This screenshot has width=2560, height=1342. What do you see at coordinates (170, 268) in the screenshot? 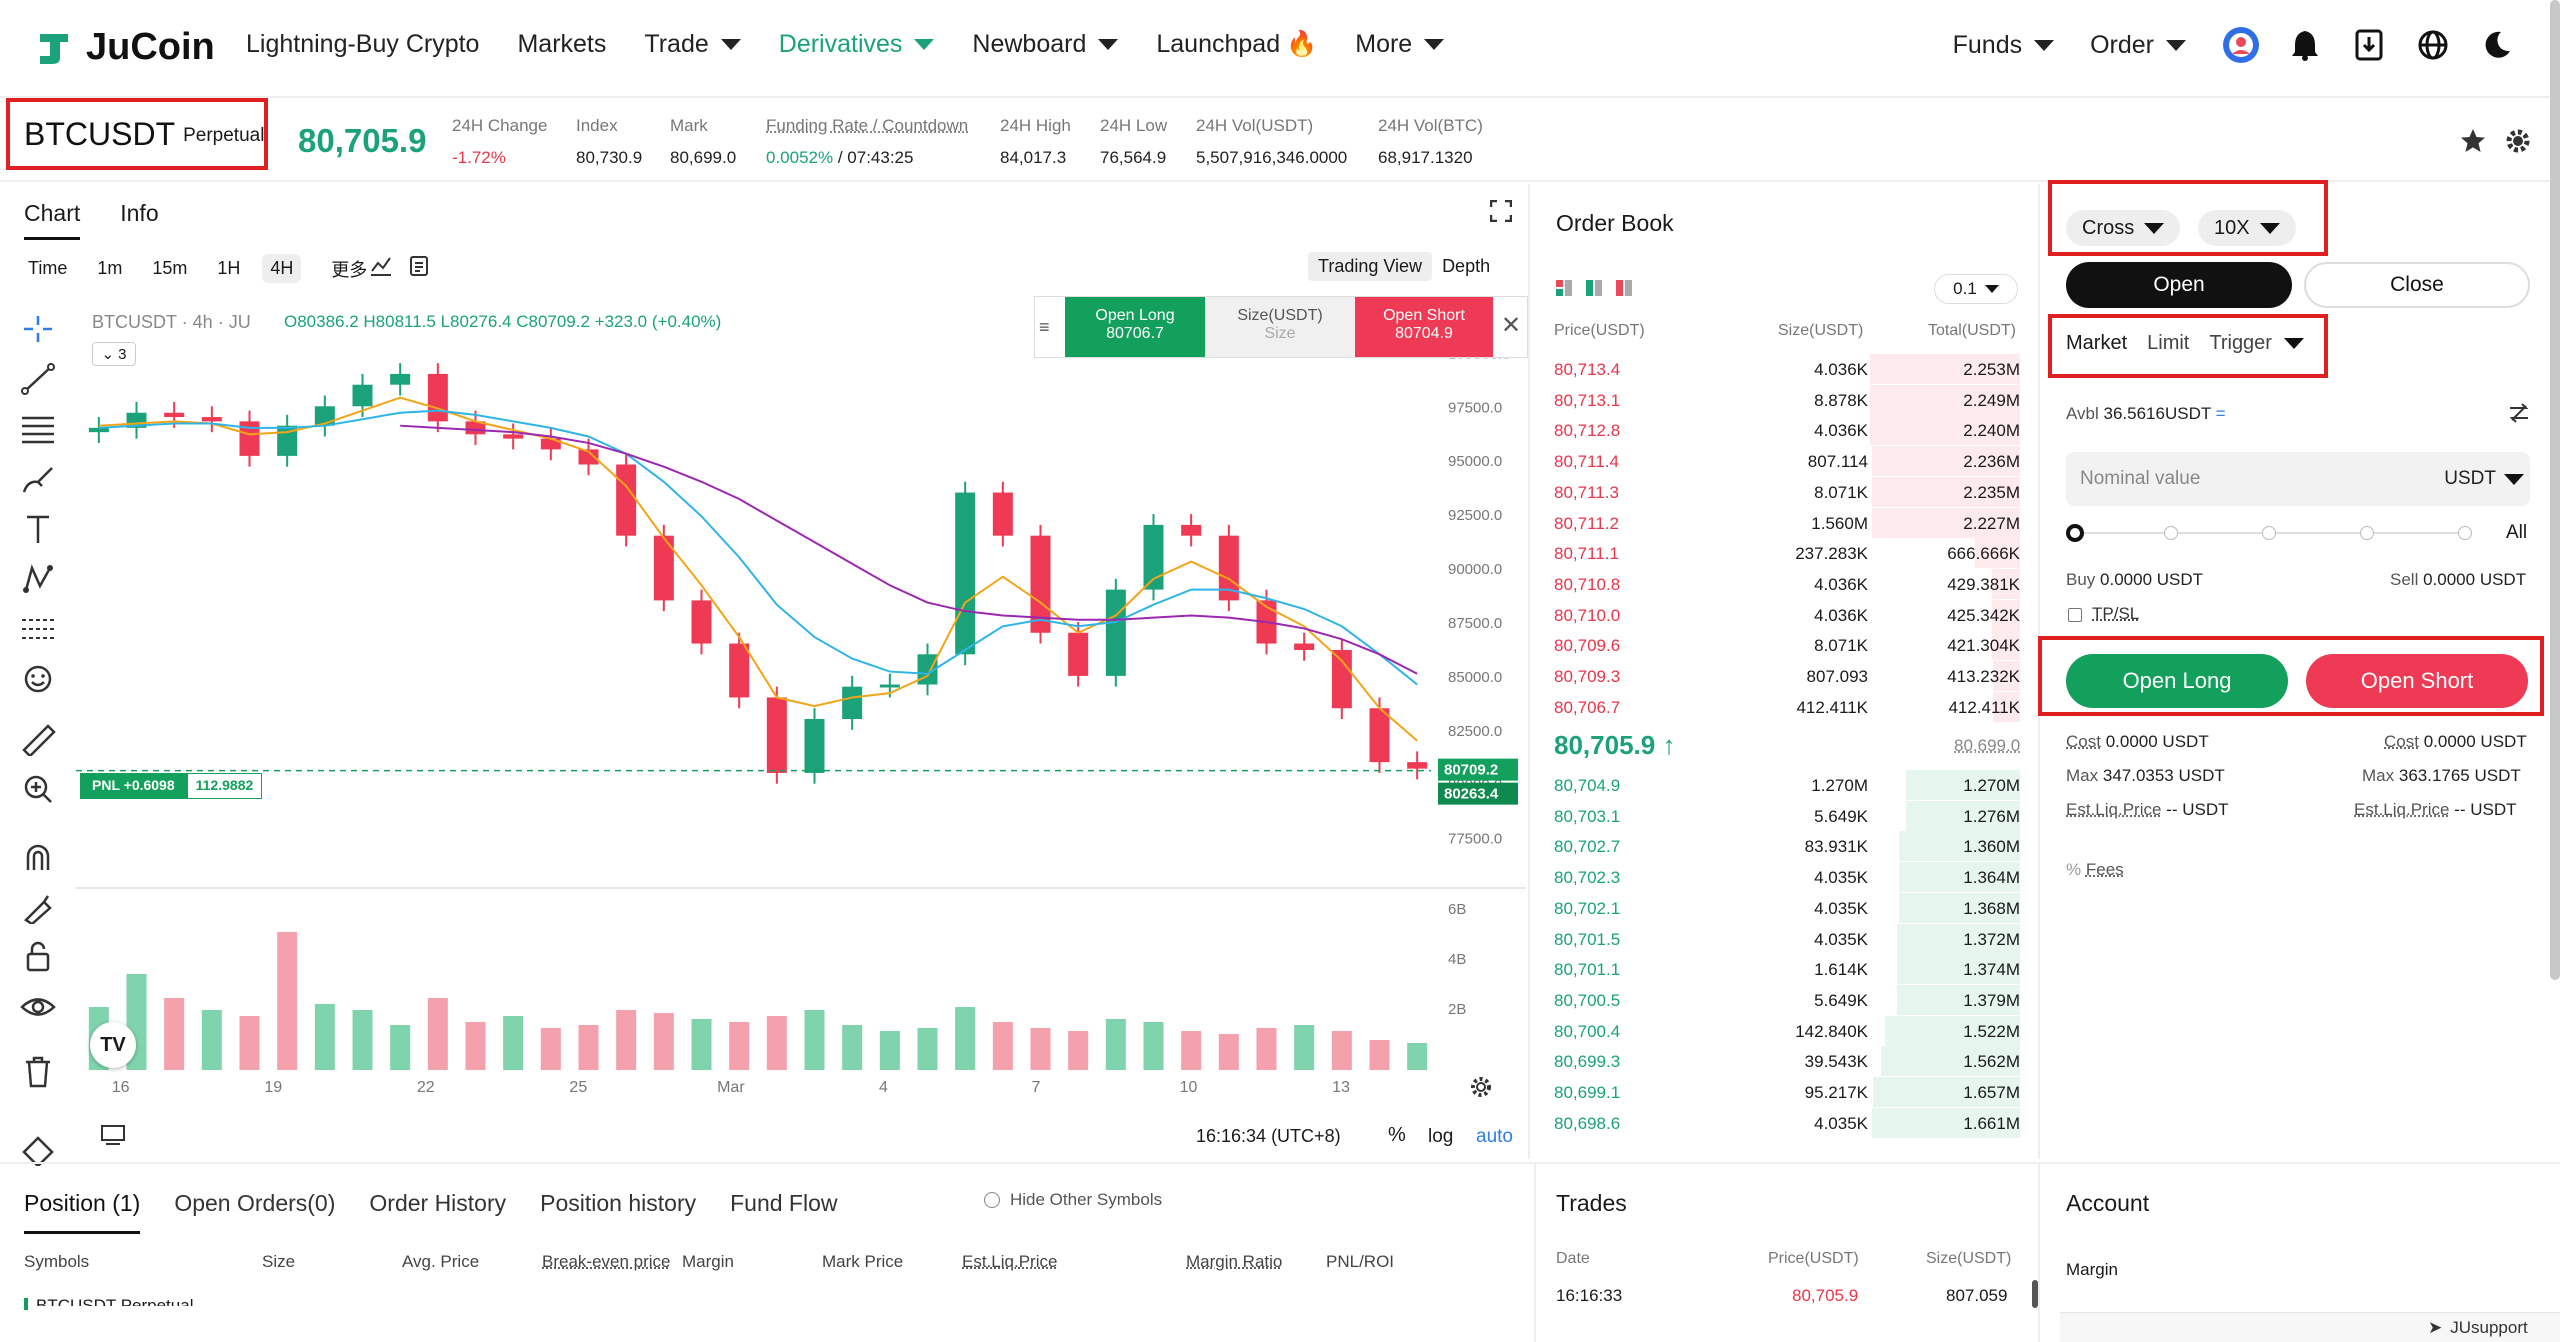
I see `timeframe-2: 15m` at bounding box center [170, 268].